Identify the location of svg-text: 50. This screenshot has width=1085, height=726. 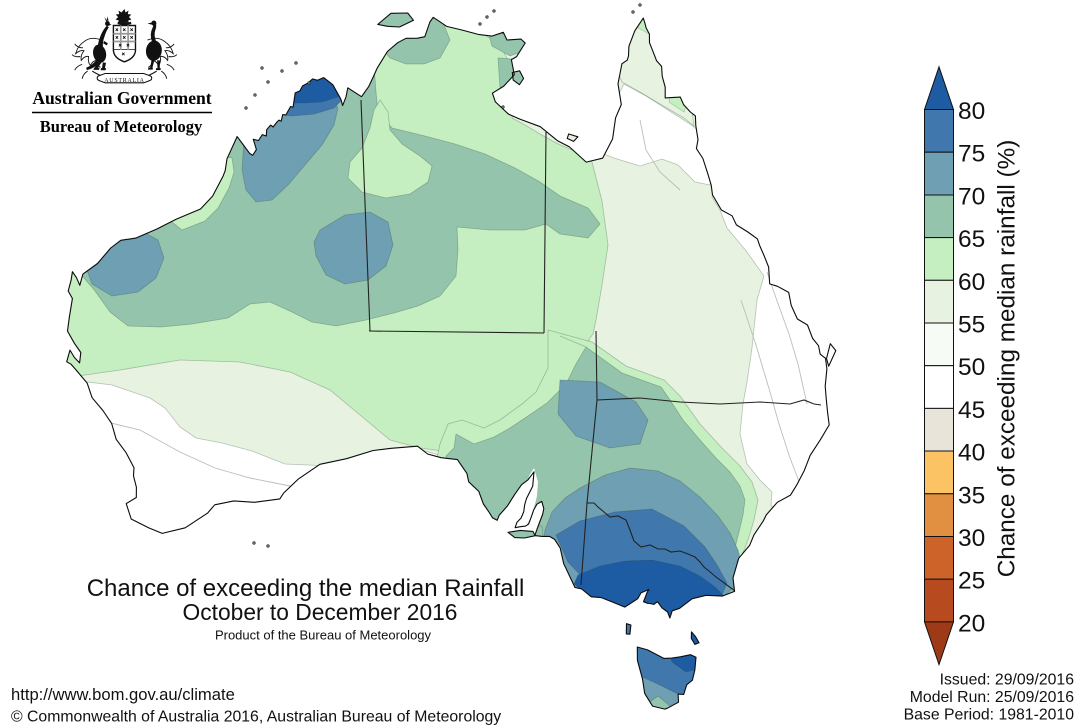
(971, 367).